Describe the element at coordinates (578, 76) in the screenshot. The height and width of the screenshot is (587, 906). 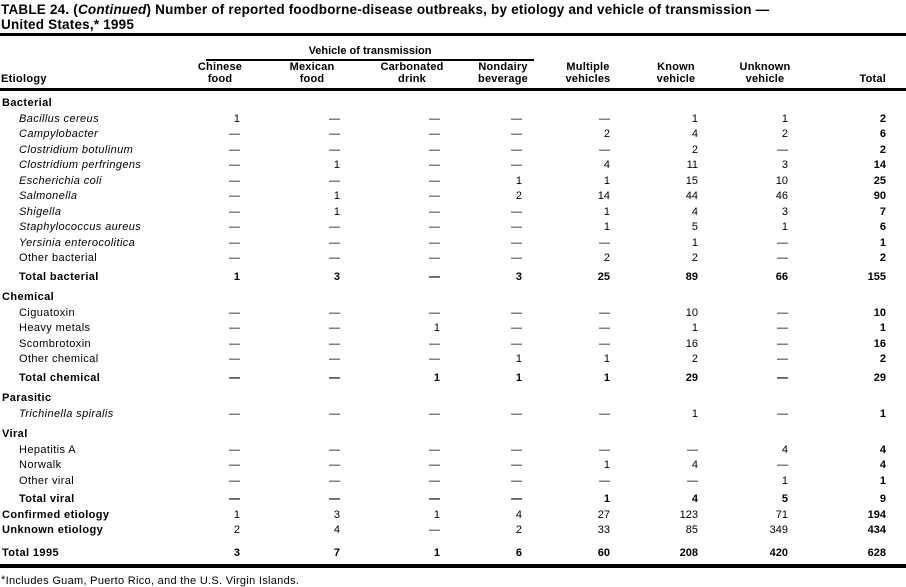
I see `col-header-multiple-vehicles: Multiple vehicles` at that location.